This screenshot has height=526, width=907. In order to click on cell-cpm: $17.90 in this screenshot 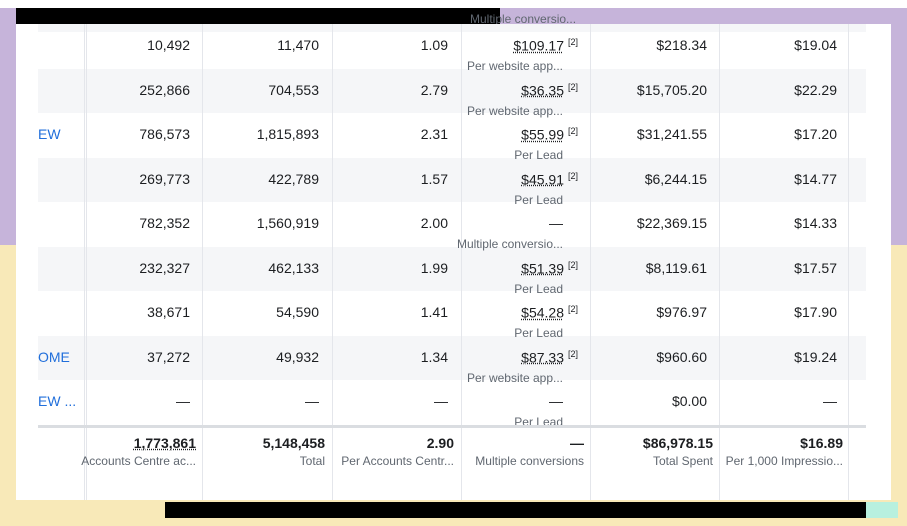, I will do `click(815, 312)`.